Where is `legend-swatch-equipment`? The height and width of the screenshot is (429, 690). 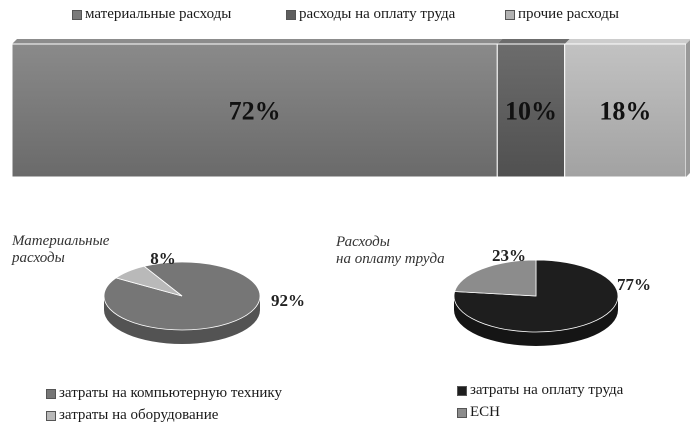 legend-swatch-equipment is located at coordinates (51, 415).